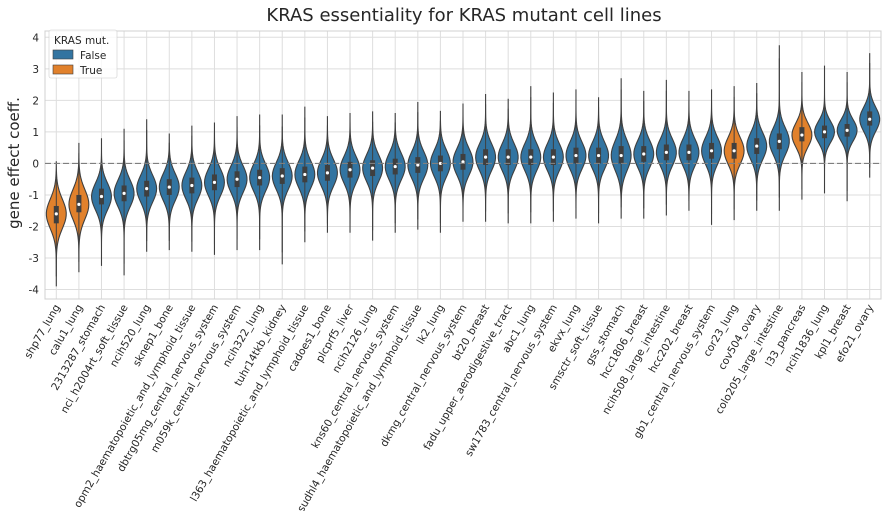 This screenshot has height=511, width=888. What do you see at coordinates (621, 148) in the screenshot?
I see `violin-gss_stomach` at bounding box center [621, 148].